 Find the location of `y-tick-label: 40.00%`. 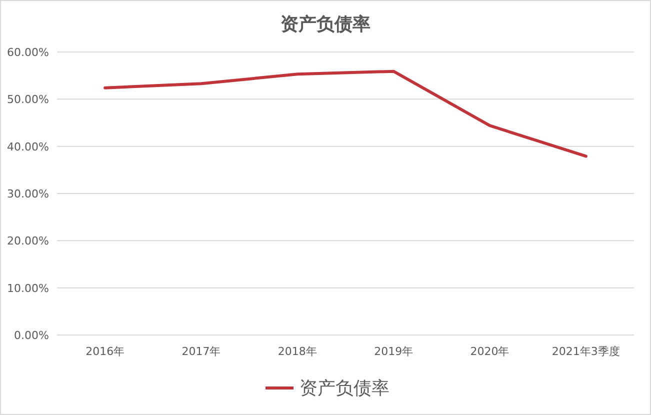

y-tick-label: 40.00% is located at coordinates (28, 147).